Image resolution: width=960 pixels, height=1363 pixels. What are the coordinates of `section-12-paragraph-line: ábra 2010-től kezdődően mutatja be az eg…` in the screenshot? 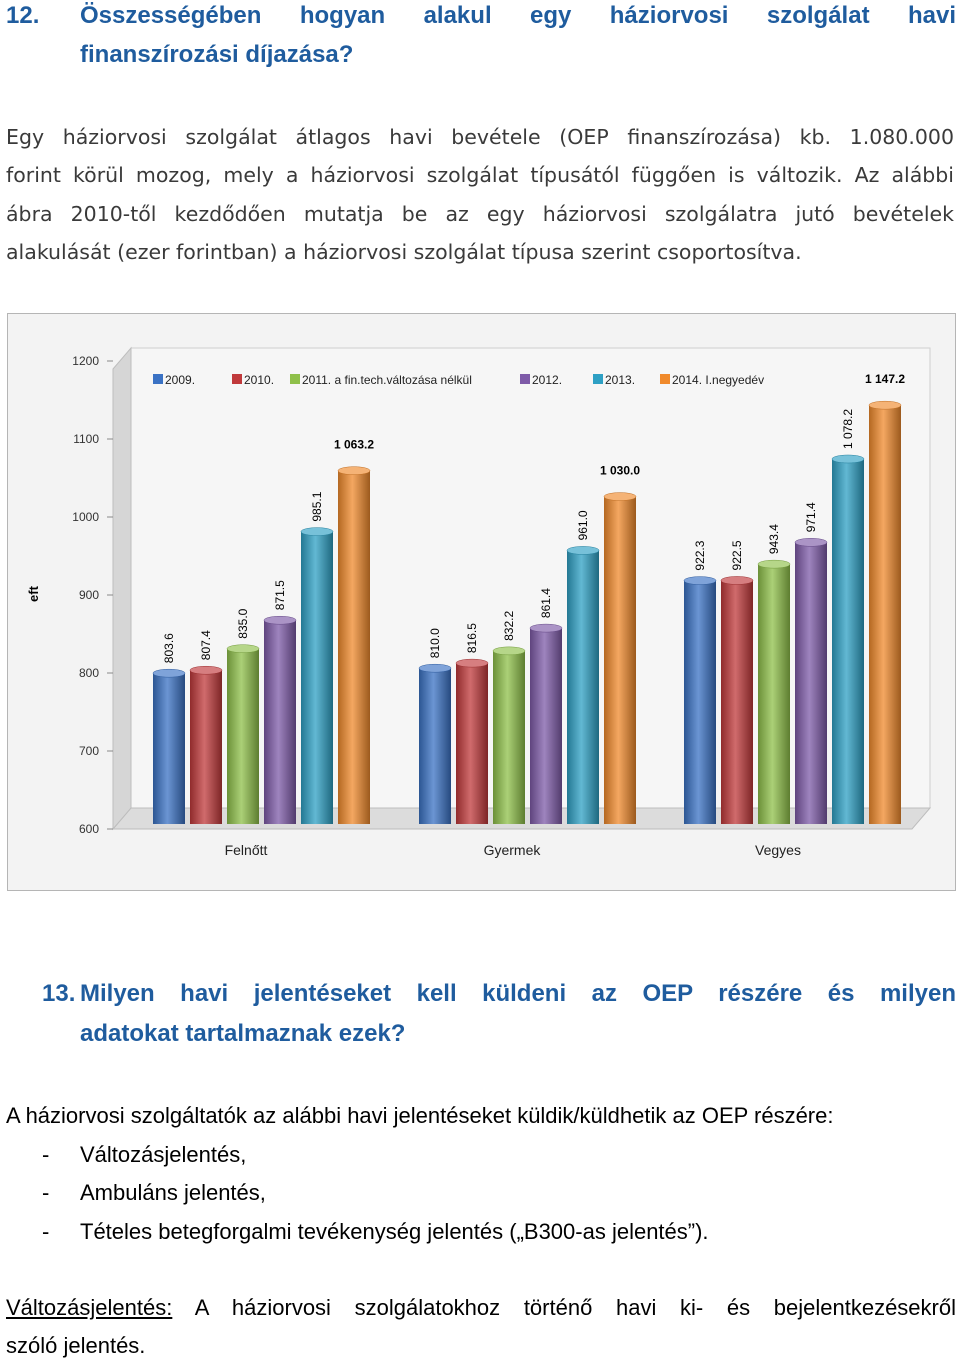 It's located at (480, 214).